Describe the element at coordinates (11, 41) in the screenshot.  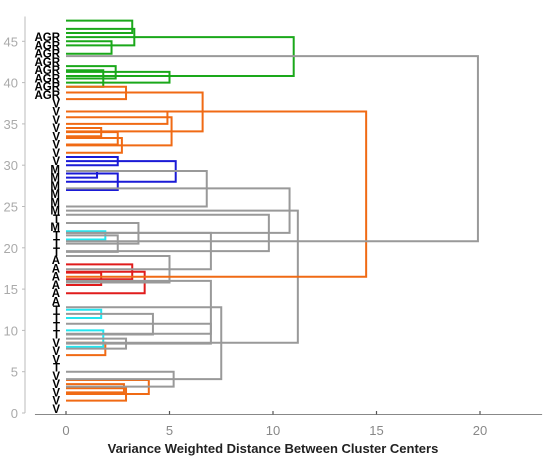
I see `y-tick-label: 45` at that location.